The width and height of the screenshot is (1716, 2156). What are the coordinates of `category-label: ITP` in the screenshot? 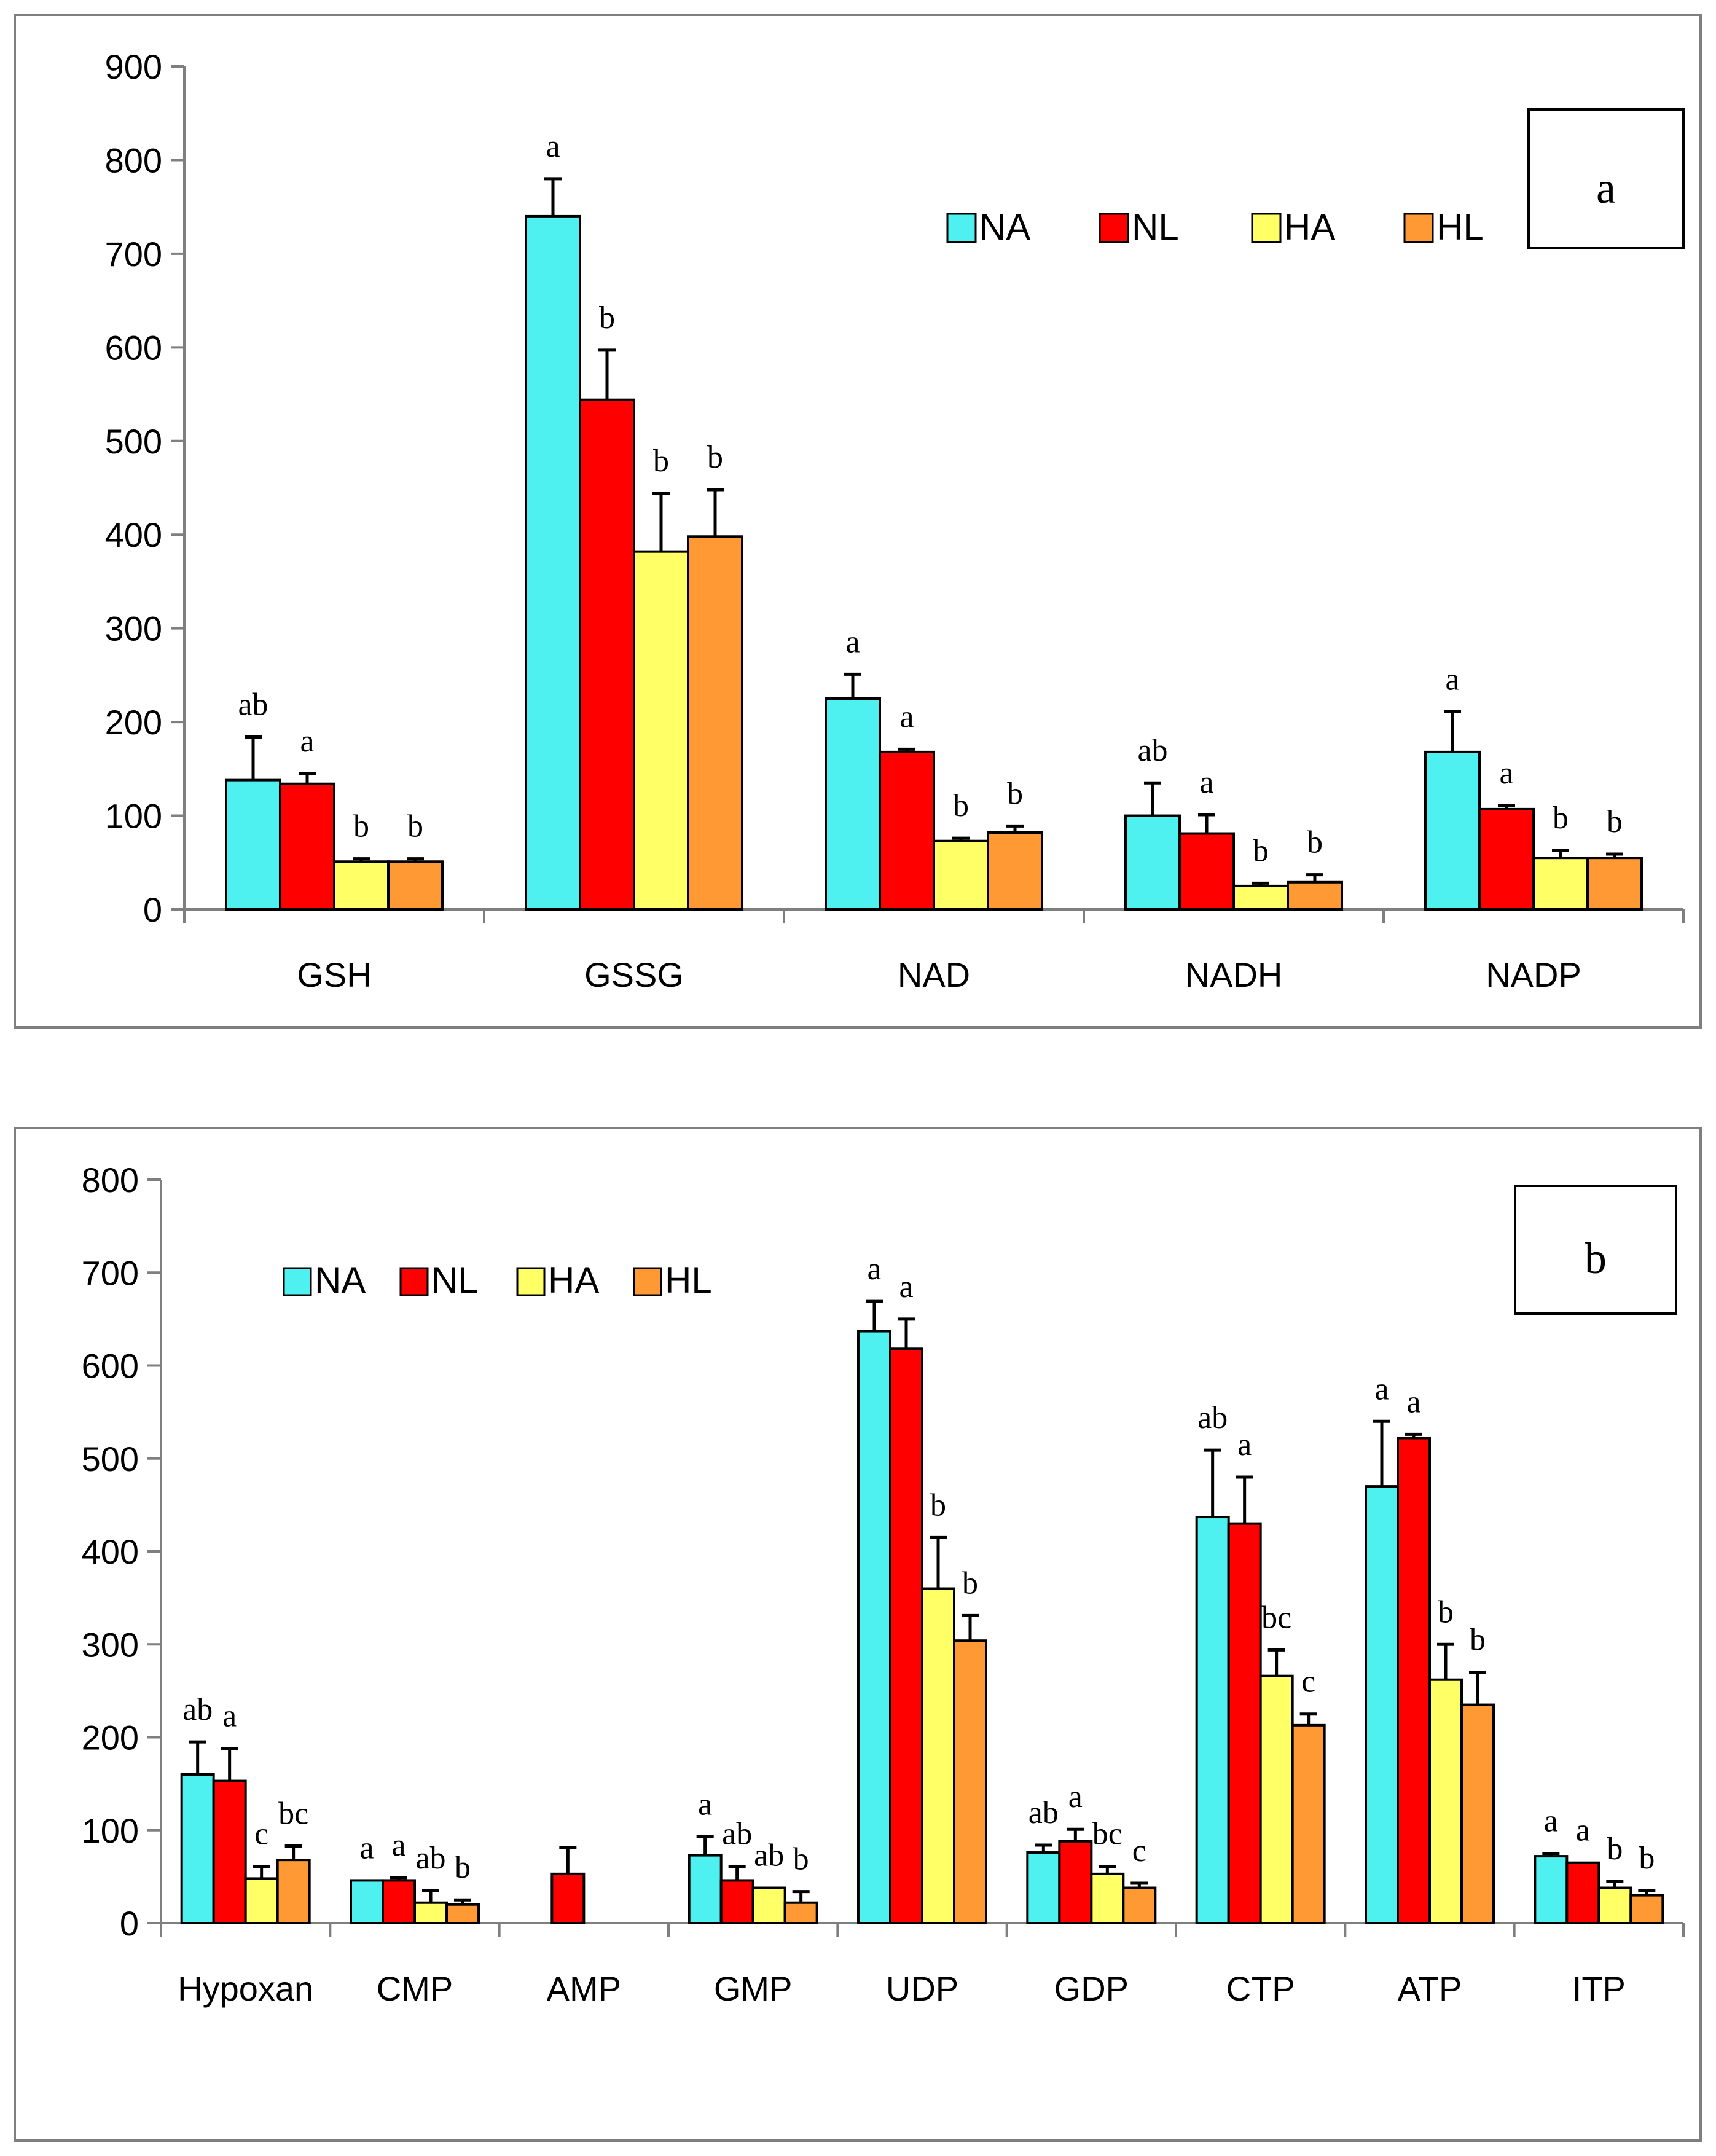 It's located at (1599, 1988).